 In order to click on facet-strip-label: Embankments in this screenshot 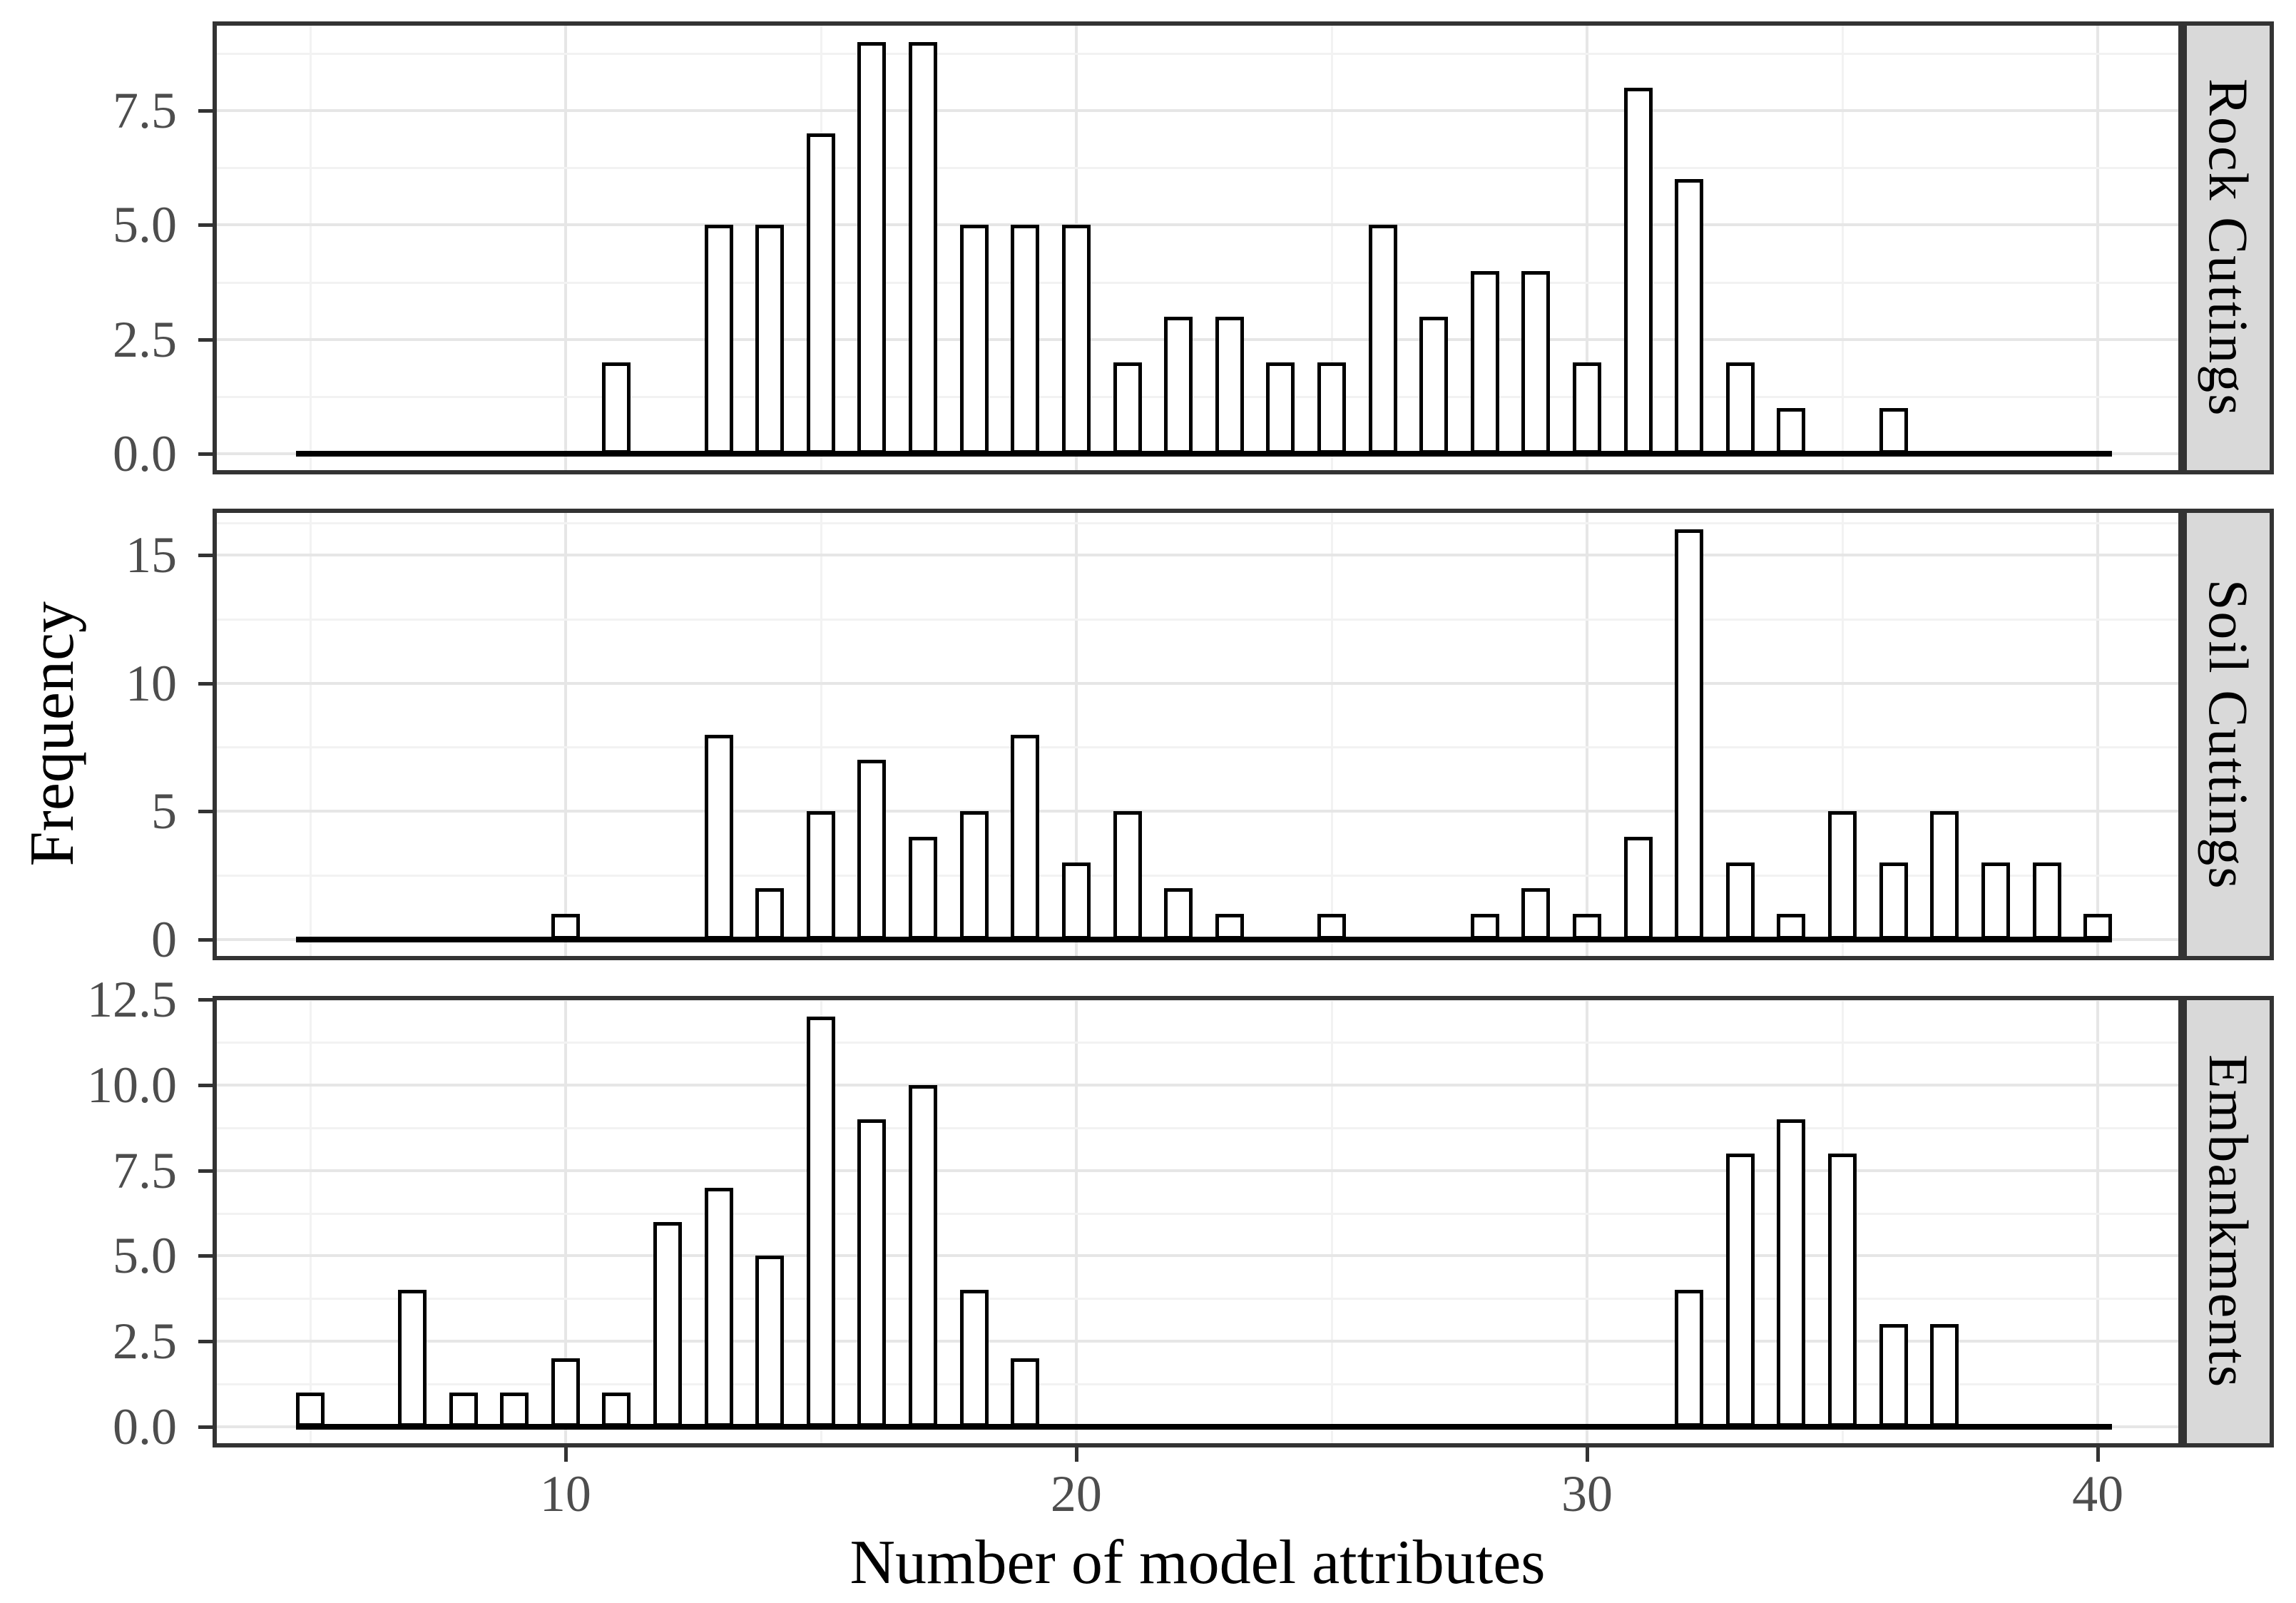, I will do `click(2229, 1221)`.